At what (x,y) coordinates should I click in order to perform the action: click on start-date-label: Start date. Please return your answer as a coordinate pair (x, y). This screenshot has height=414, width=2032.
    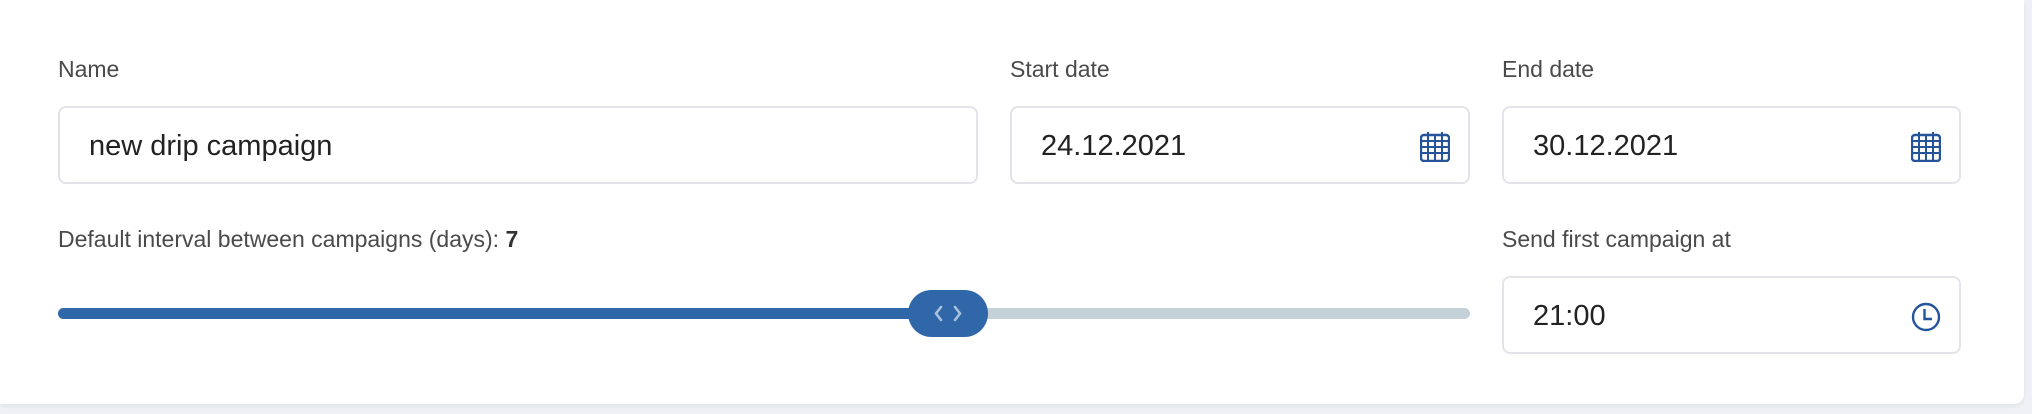
    Looking at the image, I should click on (1060, 69).